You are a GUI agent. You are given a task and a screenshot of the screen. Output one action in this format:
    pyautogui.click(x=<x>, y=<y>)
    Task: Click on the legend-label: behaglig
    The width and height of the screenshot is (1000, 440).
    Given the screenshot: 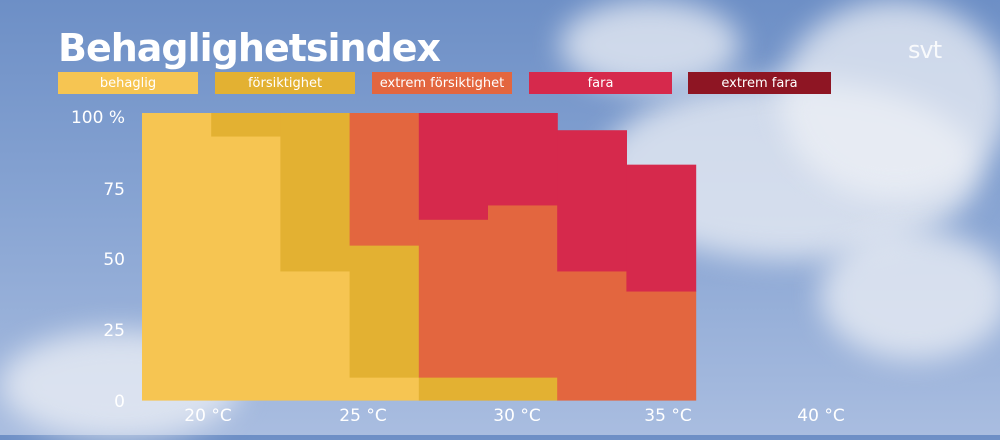 What is the action you would take?
    pyautogui.click(x=128, y=83)
    